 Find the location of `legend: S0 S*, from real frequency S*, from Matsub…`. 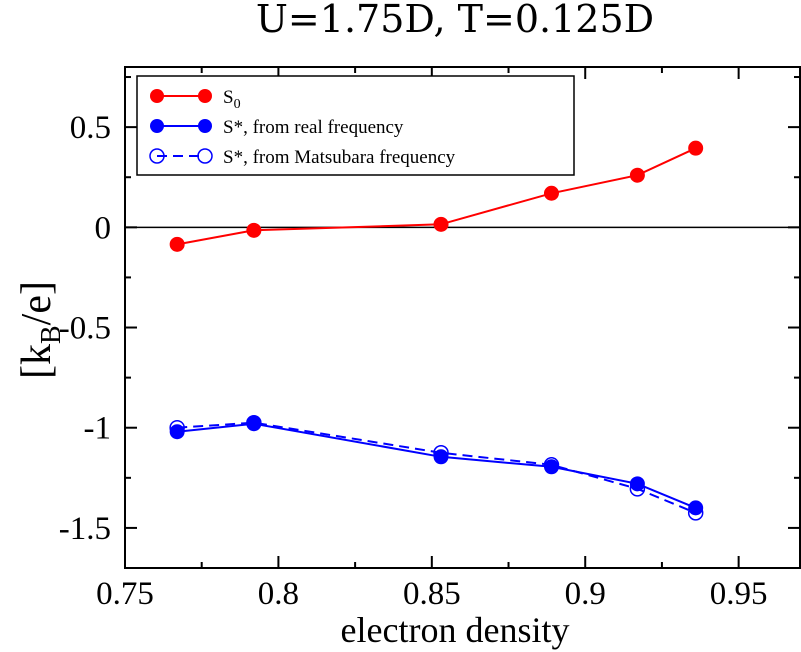

legend: S0 S*, from real frequency S*, from Matsub… is located at coordinates (355, 125).